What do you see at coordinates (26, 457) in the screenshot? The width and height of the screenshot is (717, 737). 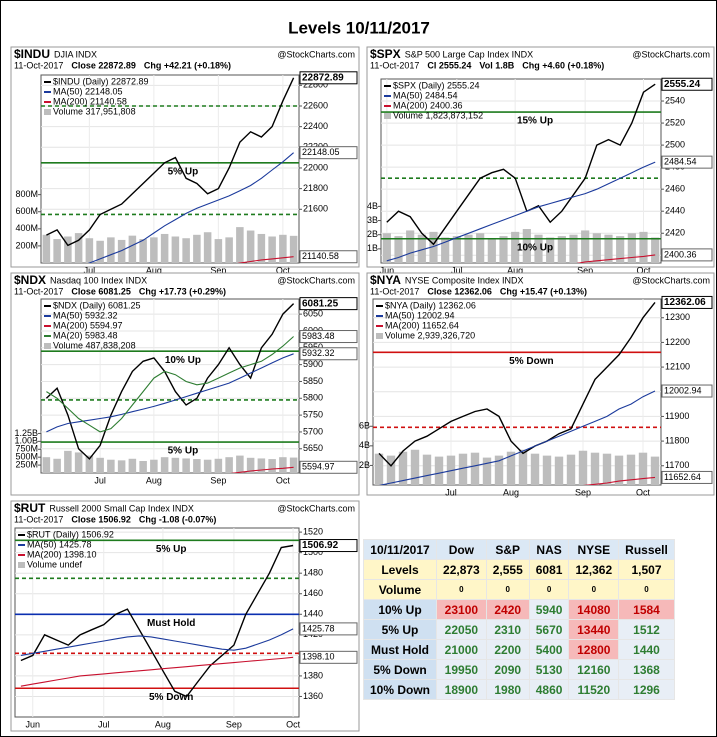 I see `volume-tick-label: 500M` at bounding box center [26, 457].